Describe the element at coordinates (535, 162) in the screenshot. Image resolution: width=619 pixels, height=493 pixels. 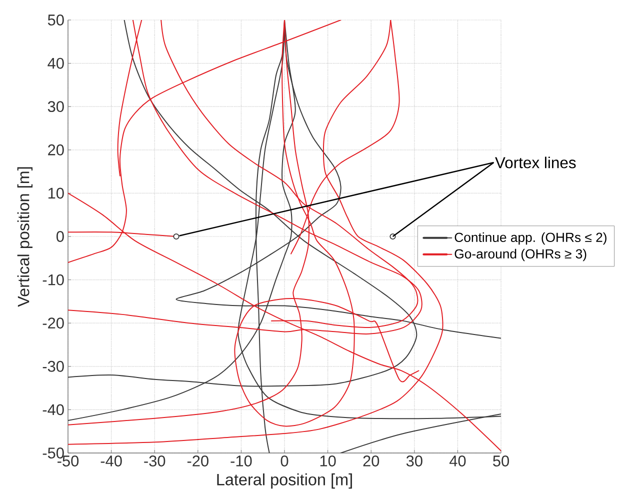
I see `annotation: Vortex lines` at that location.